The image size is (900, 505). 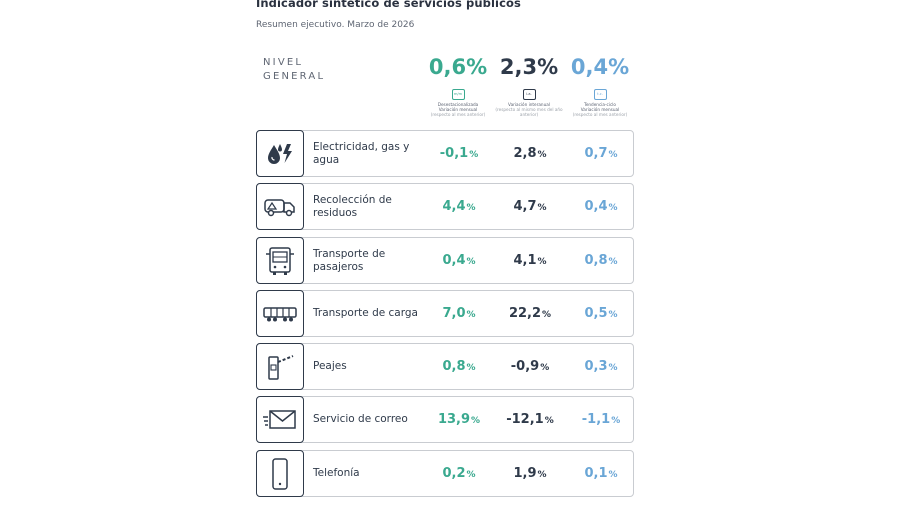 What do you see at coordinates (454, 153) in the screenshot?
I see `value-number: -0,1` at bounding box center [454, 153].